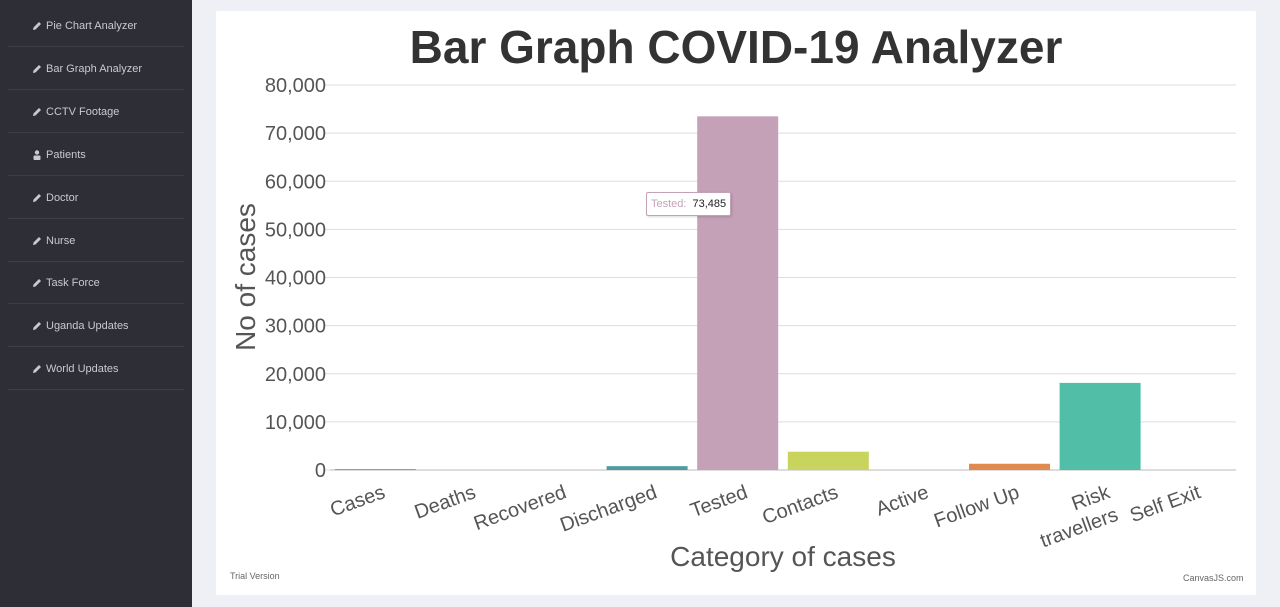 The image size is (1280, 607). I want to click on sidebar-item-cctv-footage: CCTV Footage, so click(96, 112).